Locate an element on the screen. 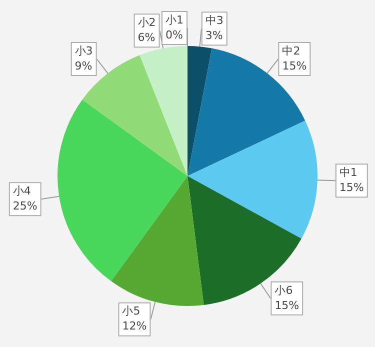  data-label: 12% is located at coordinates (134, 326).